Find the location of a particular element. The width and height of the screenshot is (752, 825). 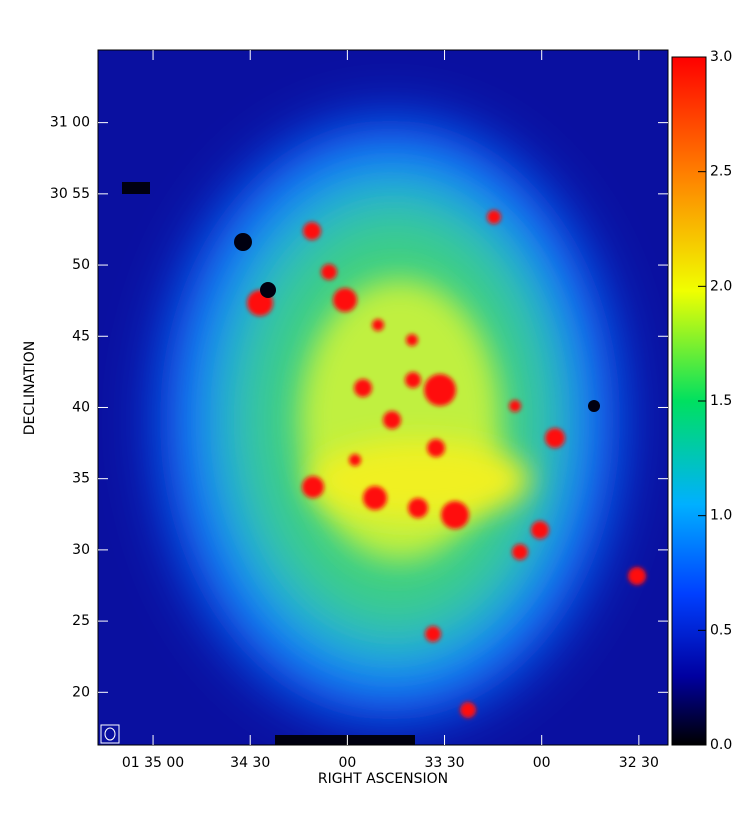

x-tick-label: 32 30 is located at coordinates (639, 763).